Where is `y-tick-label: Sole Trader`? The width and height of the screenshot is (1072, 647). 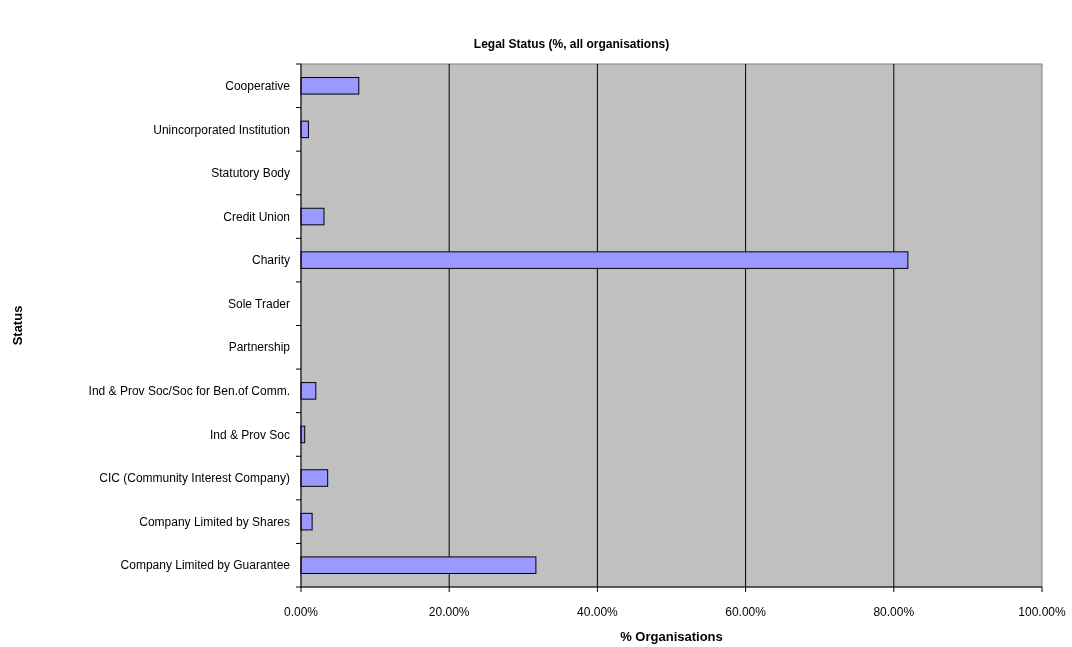
y-tick-label: Sole Trader is located at coordinates (258, 303).